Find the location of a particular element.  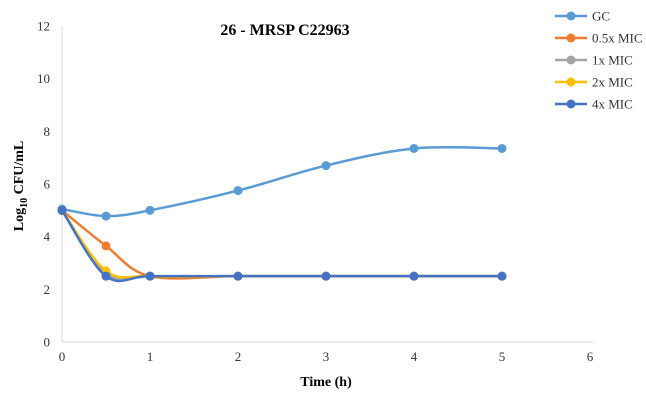

x-tick-label: 5 is located at coordinates (502, 356).